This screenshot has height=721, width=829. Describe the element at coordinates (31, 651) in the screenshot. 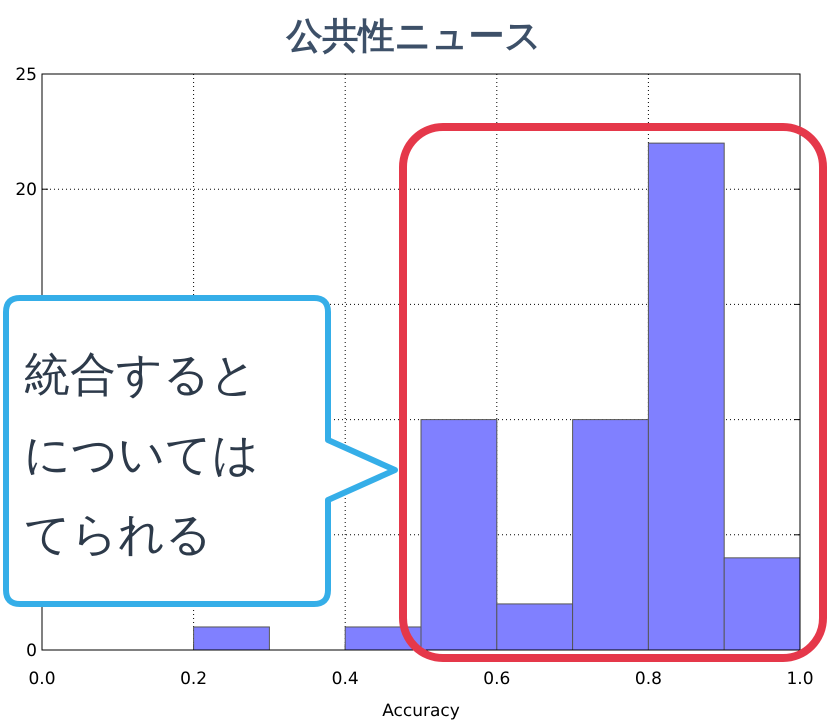

I see `y-tick-label: 0` at that location.